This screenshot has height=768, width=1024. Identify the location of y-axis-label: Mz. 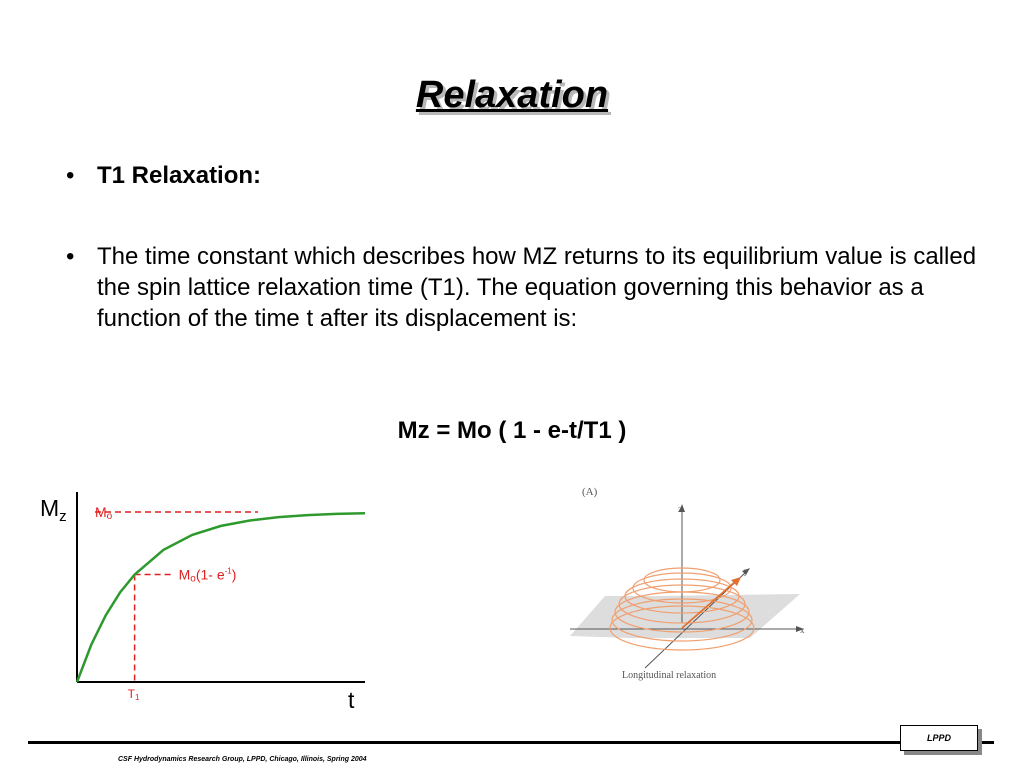
(53, 510).